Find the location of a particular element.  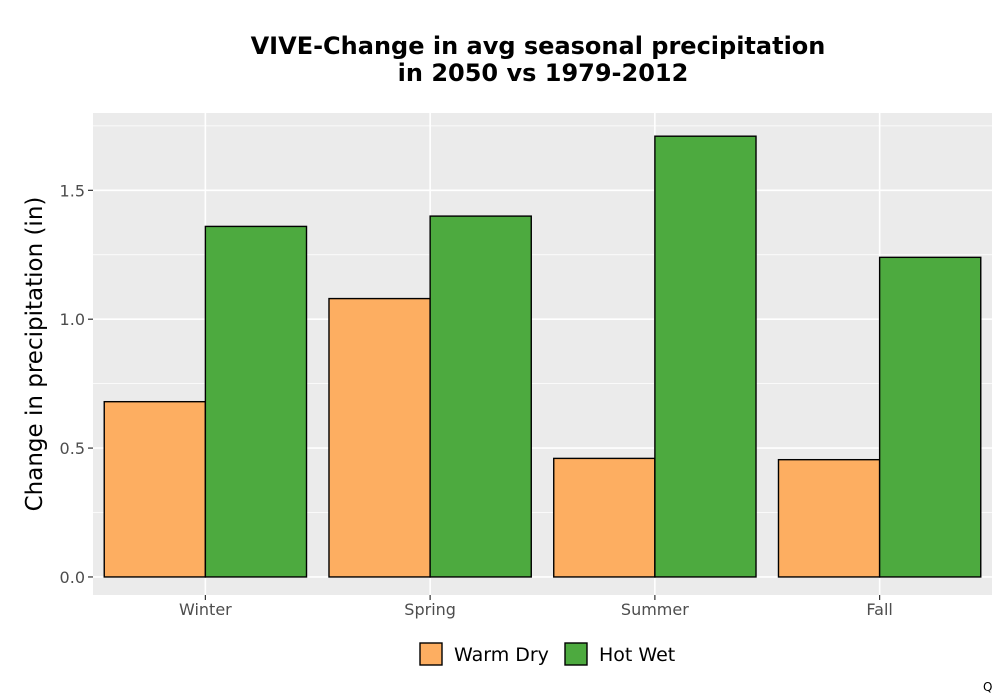

legend: Warm Dry Hot Wet is located at coordinates (547, 654).